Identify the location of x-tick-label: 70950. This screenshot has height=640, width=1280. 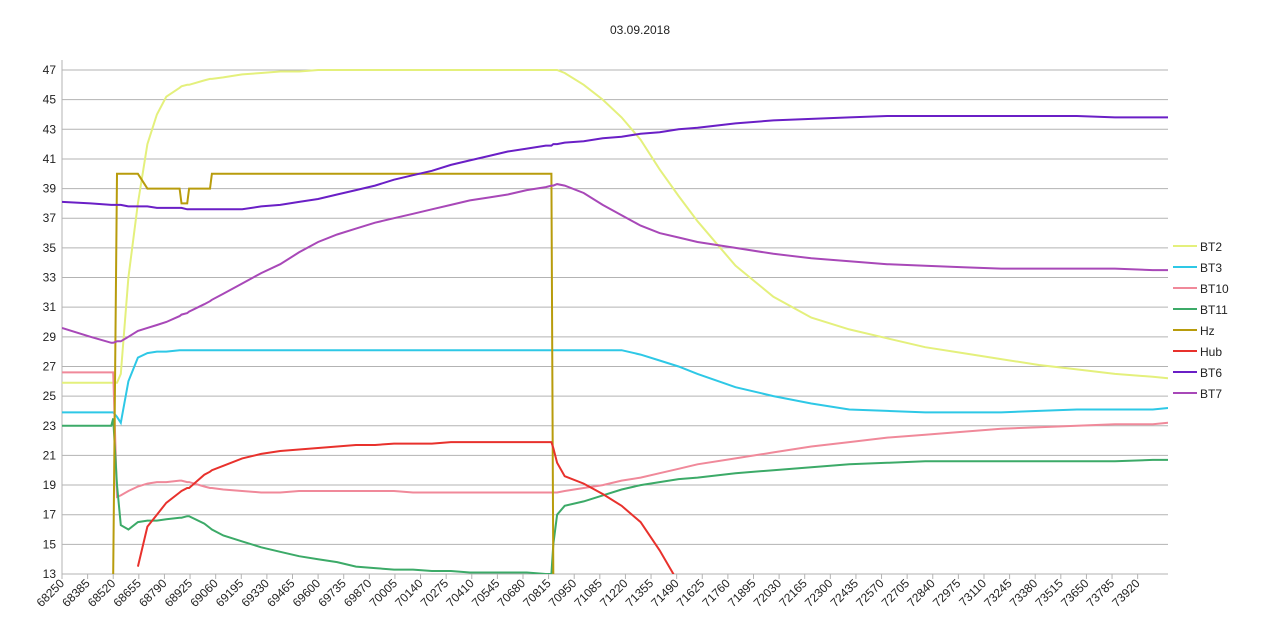
(563, 593).